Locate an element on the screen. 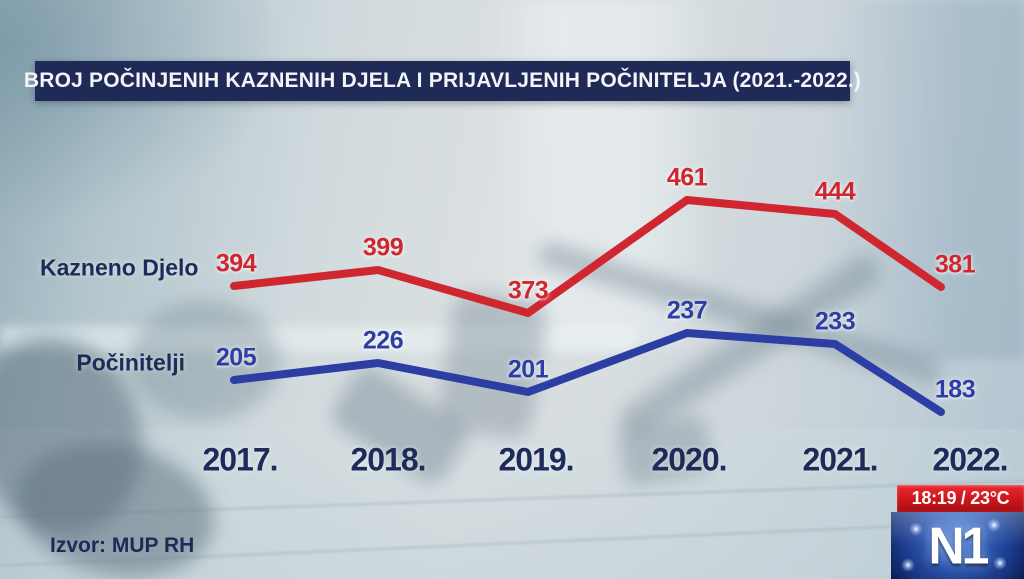 The image size is (1024, 579). n1-logo: N1 is located at coordinates (959, 545).